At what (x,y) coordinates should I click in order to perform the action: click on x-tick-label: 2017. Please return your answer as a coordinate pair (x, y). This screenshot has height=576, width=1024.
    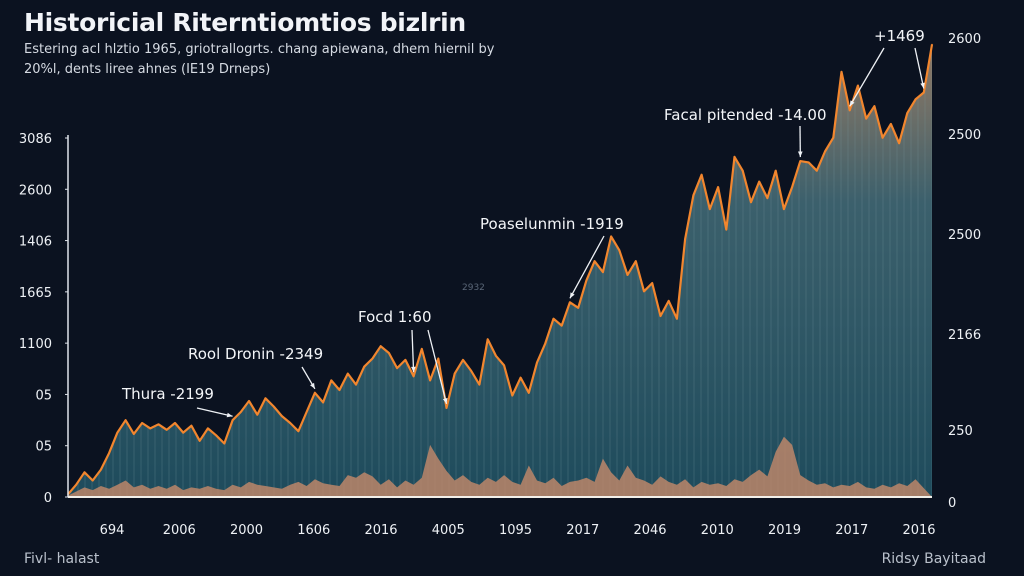
    Looking at the image, I should click on (582, 530).